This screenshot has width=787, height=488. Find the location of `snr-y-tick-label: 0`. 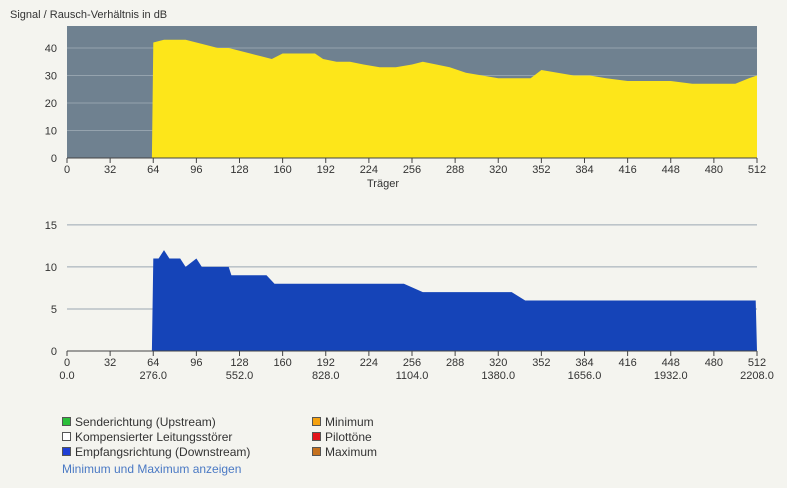

snr-y-tick-label: 0 is located at coordinates (54, 159).